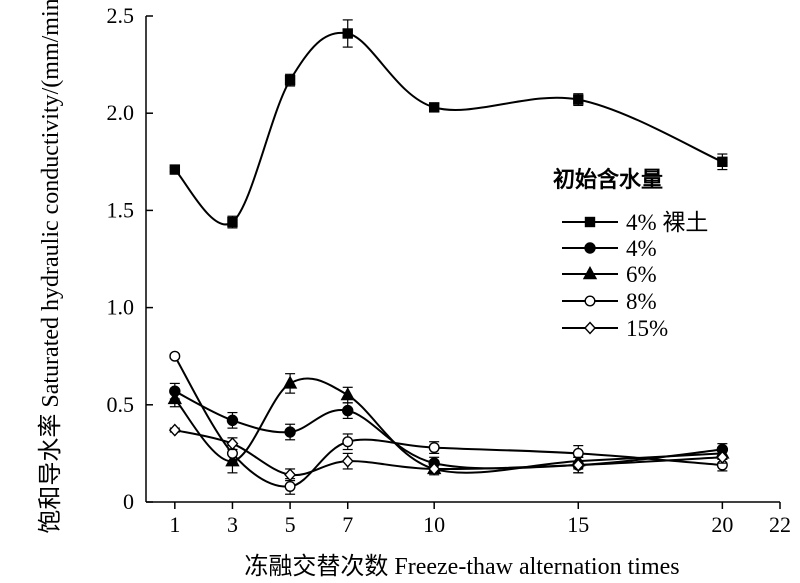  What do you see at coordinates (121, 15) in the screenshot?
I see `y-tick-label: 2.5` at bounding box center [121, 15].